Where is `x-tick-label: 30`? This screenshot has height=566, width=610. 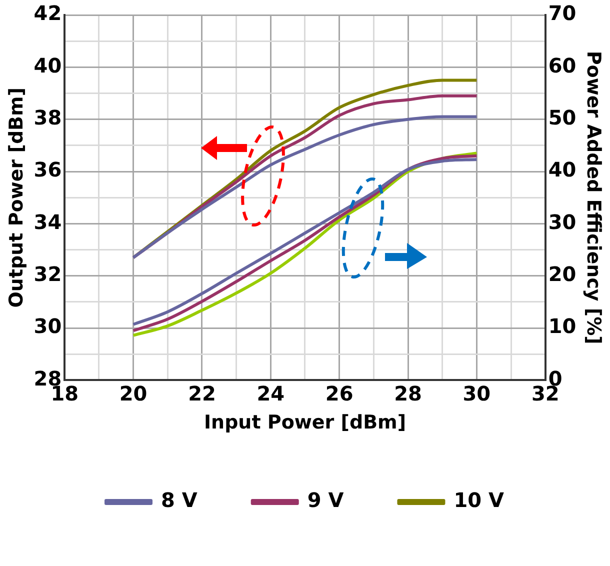 x-tick-label: 30 is located at coordinates (476, 393).